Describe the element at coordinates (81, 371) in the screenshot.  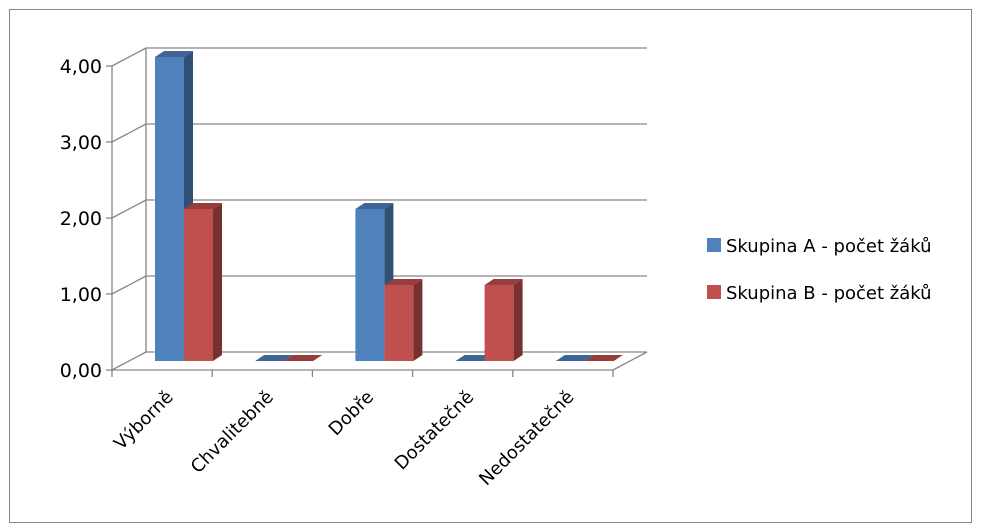
I see `y-tick-label: 0,00` at that location.